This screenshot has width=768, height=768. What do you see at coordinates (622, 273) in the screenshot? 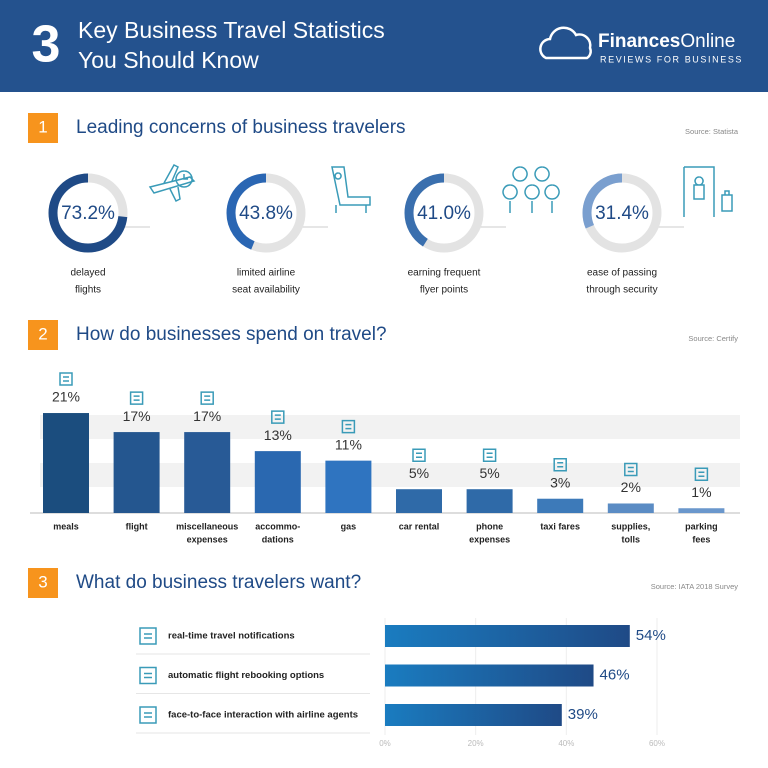
I see `category-label: ease of passing` at bounding box center [622, 273].